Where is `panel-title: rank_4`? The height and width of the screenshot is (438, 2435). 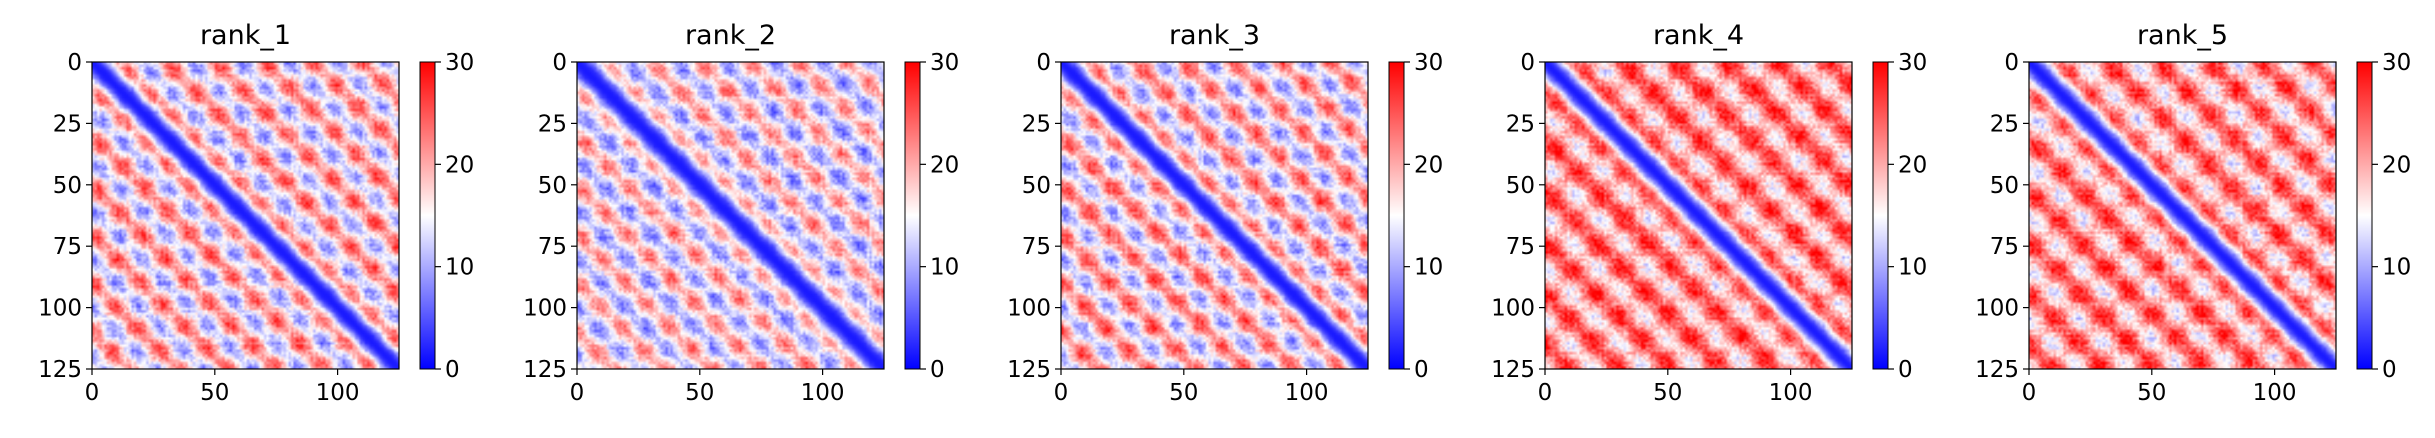 panel-title: rank_4 is located at coordinates (1698, 35).